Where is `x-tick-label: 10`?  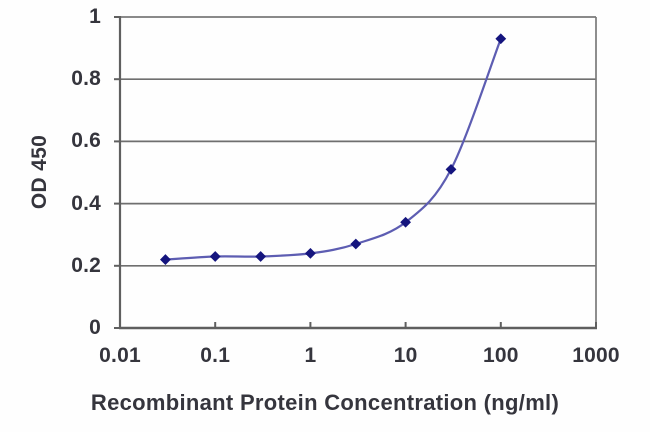 x-tick-label: 10 is located at coordinates (405, 355).